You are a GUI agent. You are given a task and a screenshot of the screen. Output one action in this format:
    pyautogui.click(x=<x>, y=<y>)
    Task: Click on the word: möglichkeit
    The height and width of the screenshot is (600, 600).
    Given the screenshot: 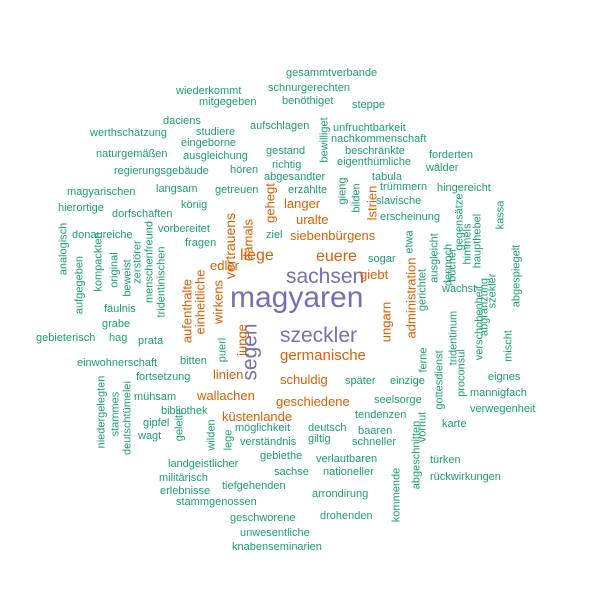 What is the action you would take?
    pyautogui.click(x=263, y=428)
    